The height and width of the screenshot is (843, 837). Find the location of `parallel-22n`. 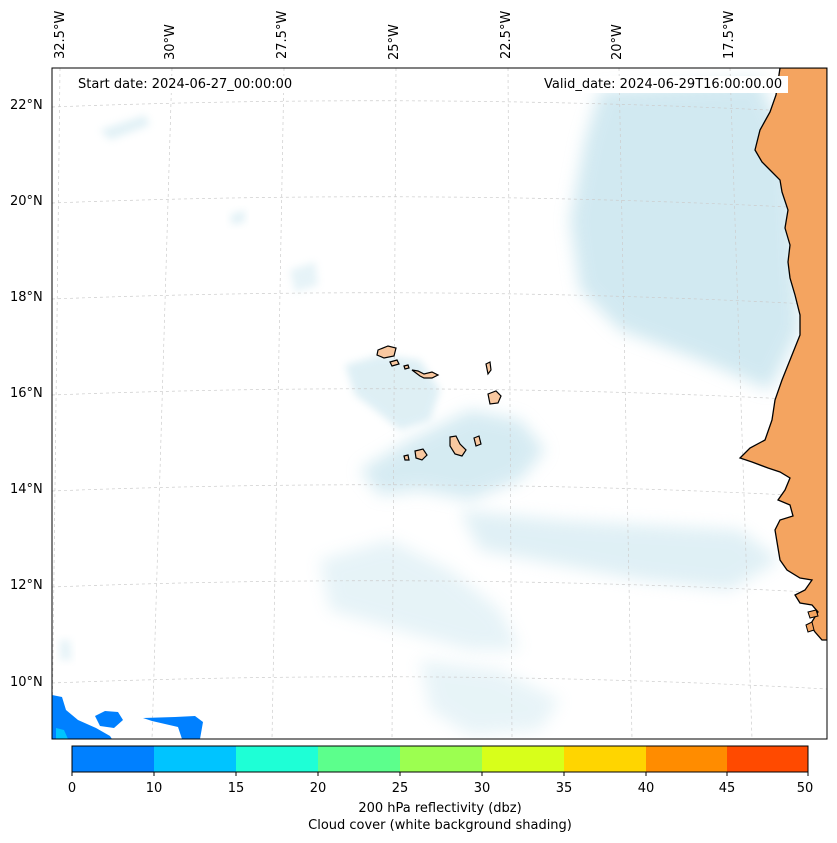

parallel-22n is located at coordinates (439, 107).